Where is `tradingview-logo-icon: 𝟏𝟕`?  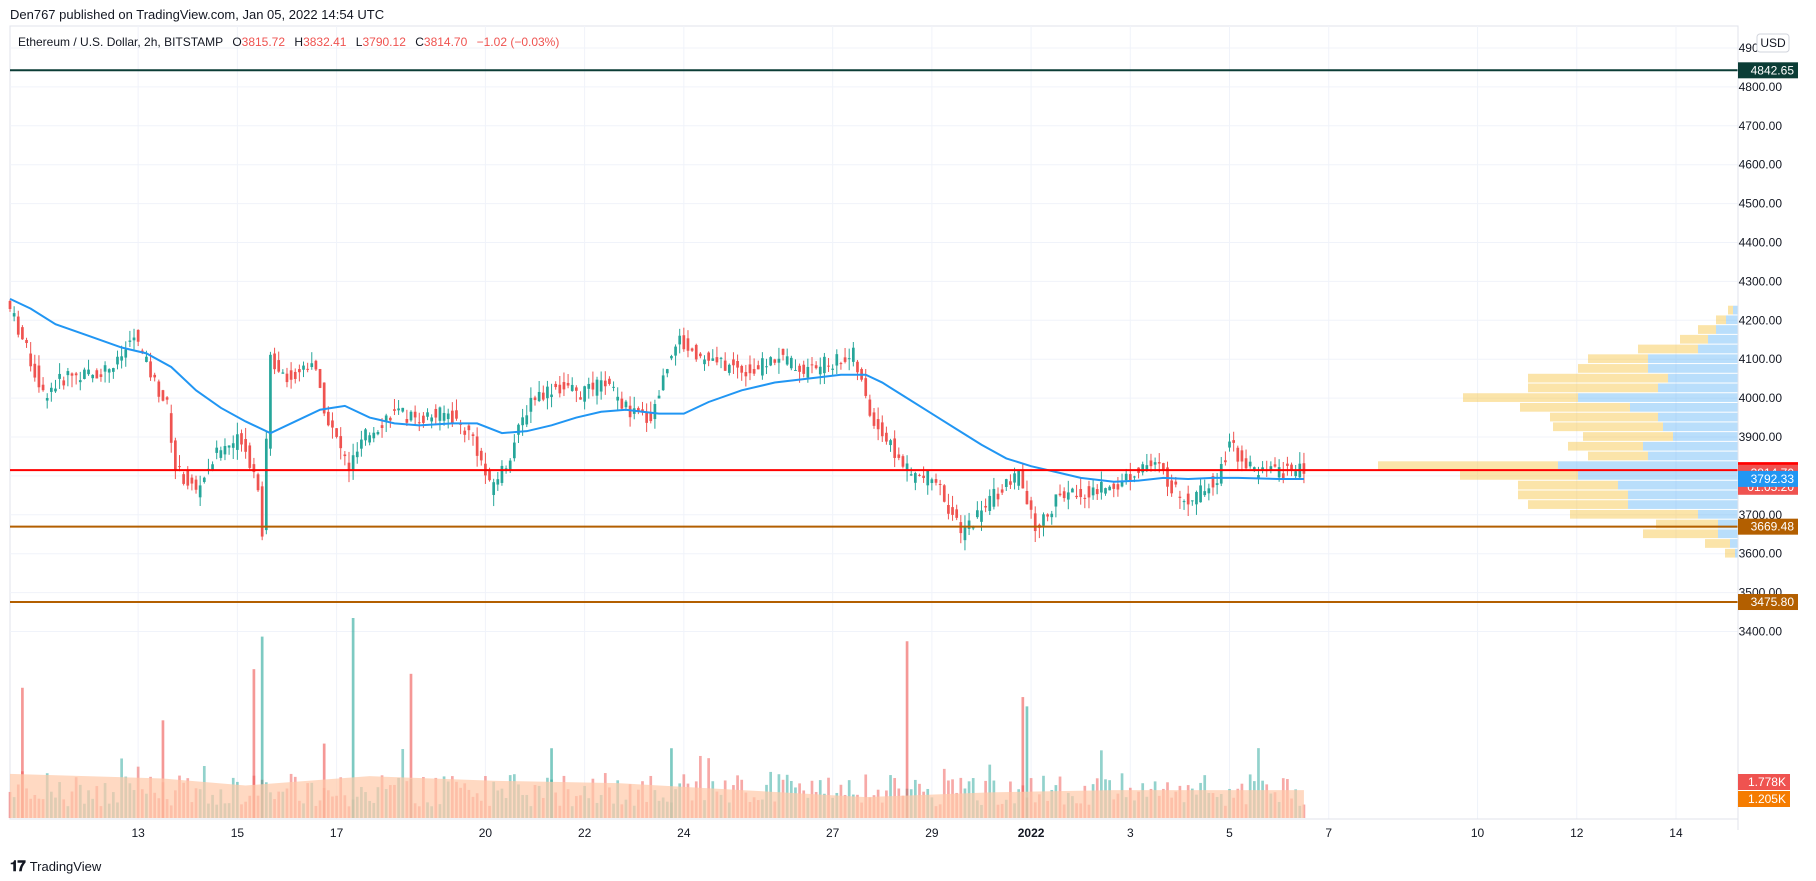
tradingview-logo-icon: 𝟏𝟕 is located at coordinates (18, 866).